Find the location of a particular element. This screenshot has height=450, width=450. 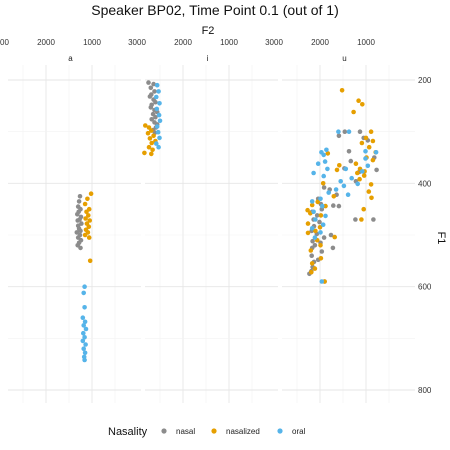

y-axis-title: F1 is located at coordinates (441, 238).